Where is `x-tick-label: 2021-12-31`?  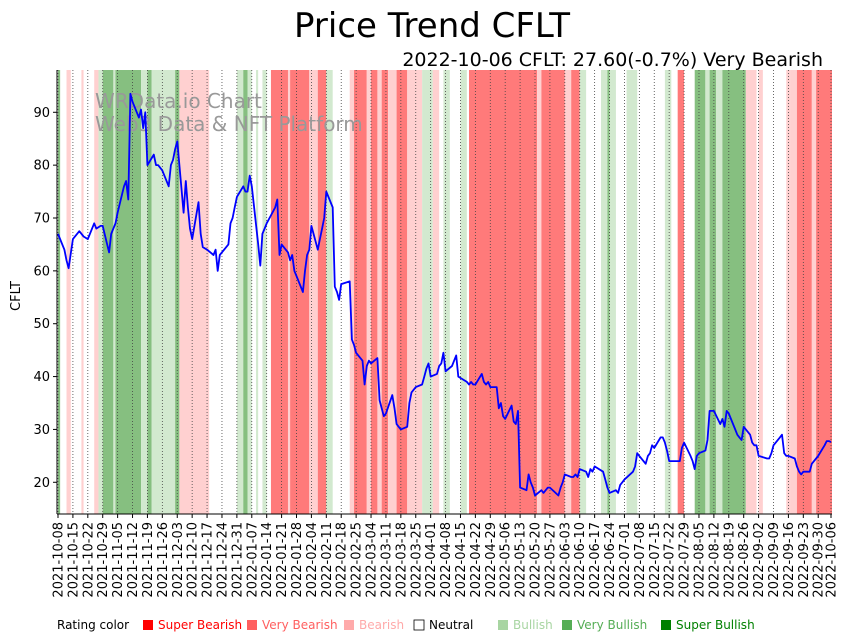 x-tick-label: 2021-12-31 is located at coordinates (237, 560).